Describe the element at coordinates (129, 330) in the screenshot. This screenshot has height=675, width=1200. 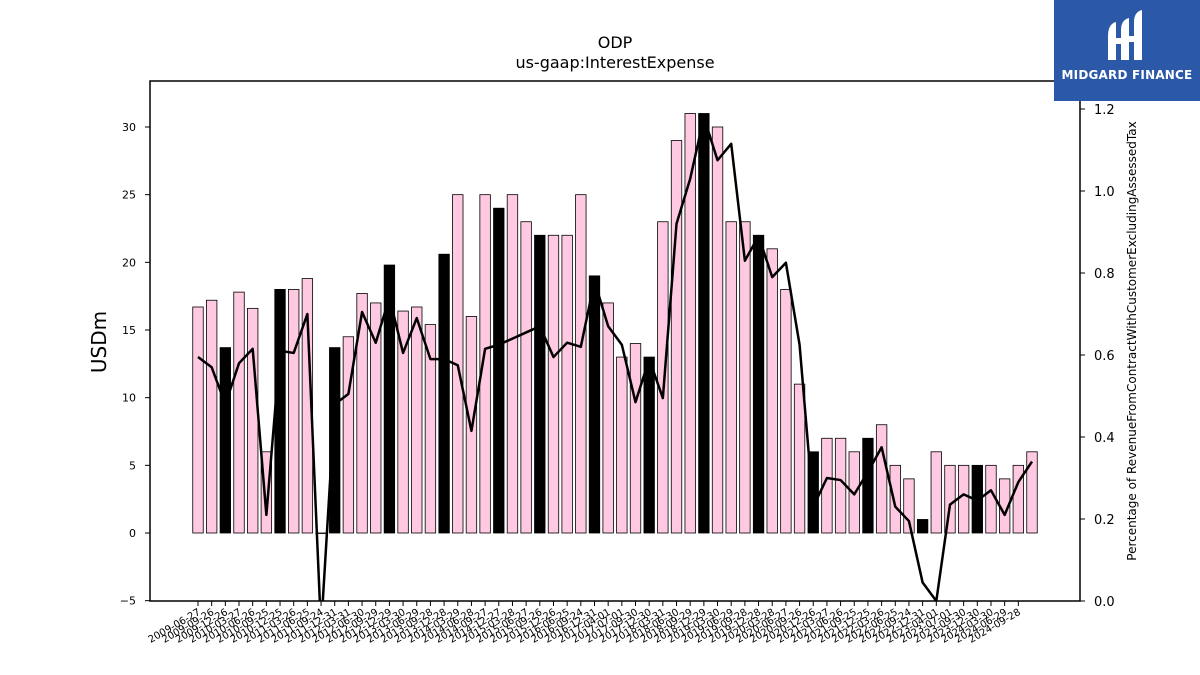
I see `y-tick-label: 15` at that location.